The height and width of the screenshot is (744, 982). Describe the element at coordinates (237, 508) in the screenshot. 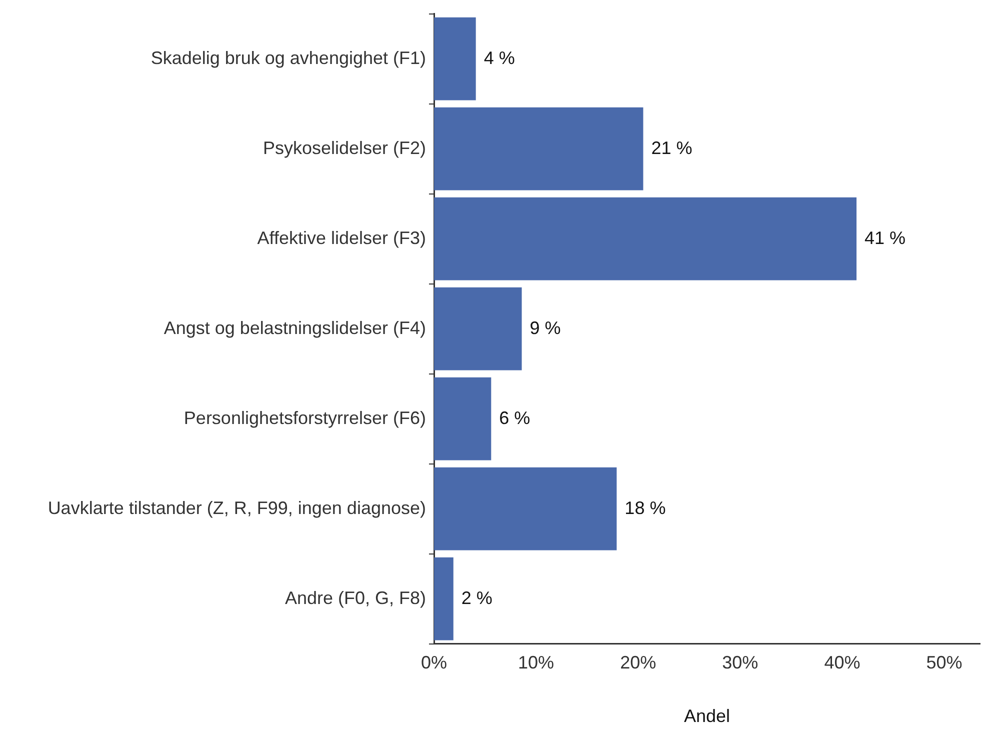

I see `y-tick-label: Uavklarte tilstander (Z, R, F99, ingen diagnose)` at that location.